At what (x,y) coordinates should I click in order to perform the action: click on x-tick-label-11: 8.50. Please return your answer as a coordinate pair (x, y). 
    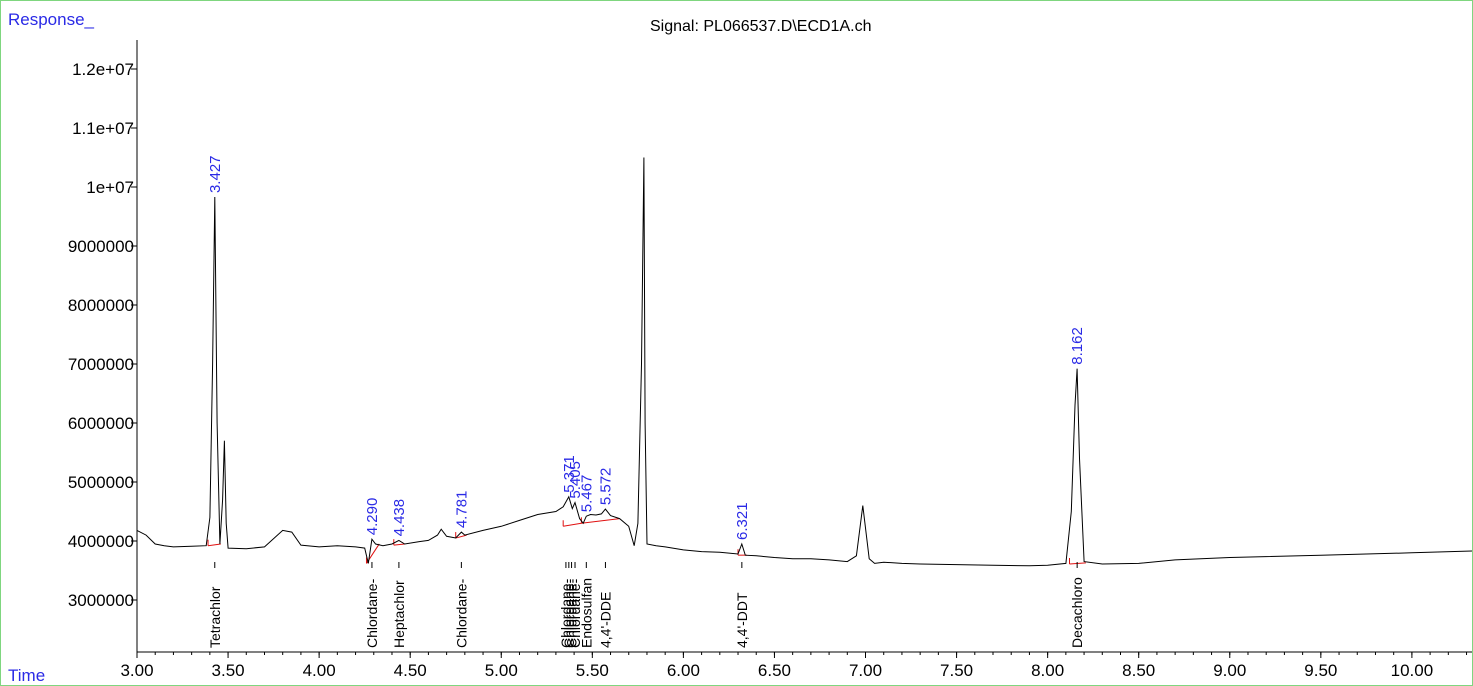
    Looking at the image, I should click on (1138, 670).